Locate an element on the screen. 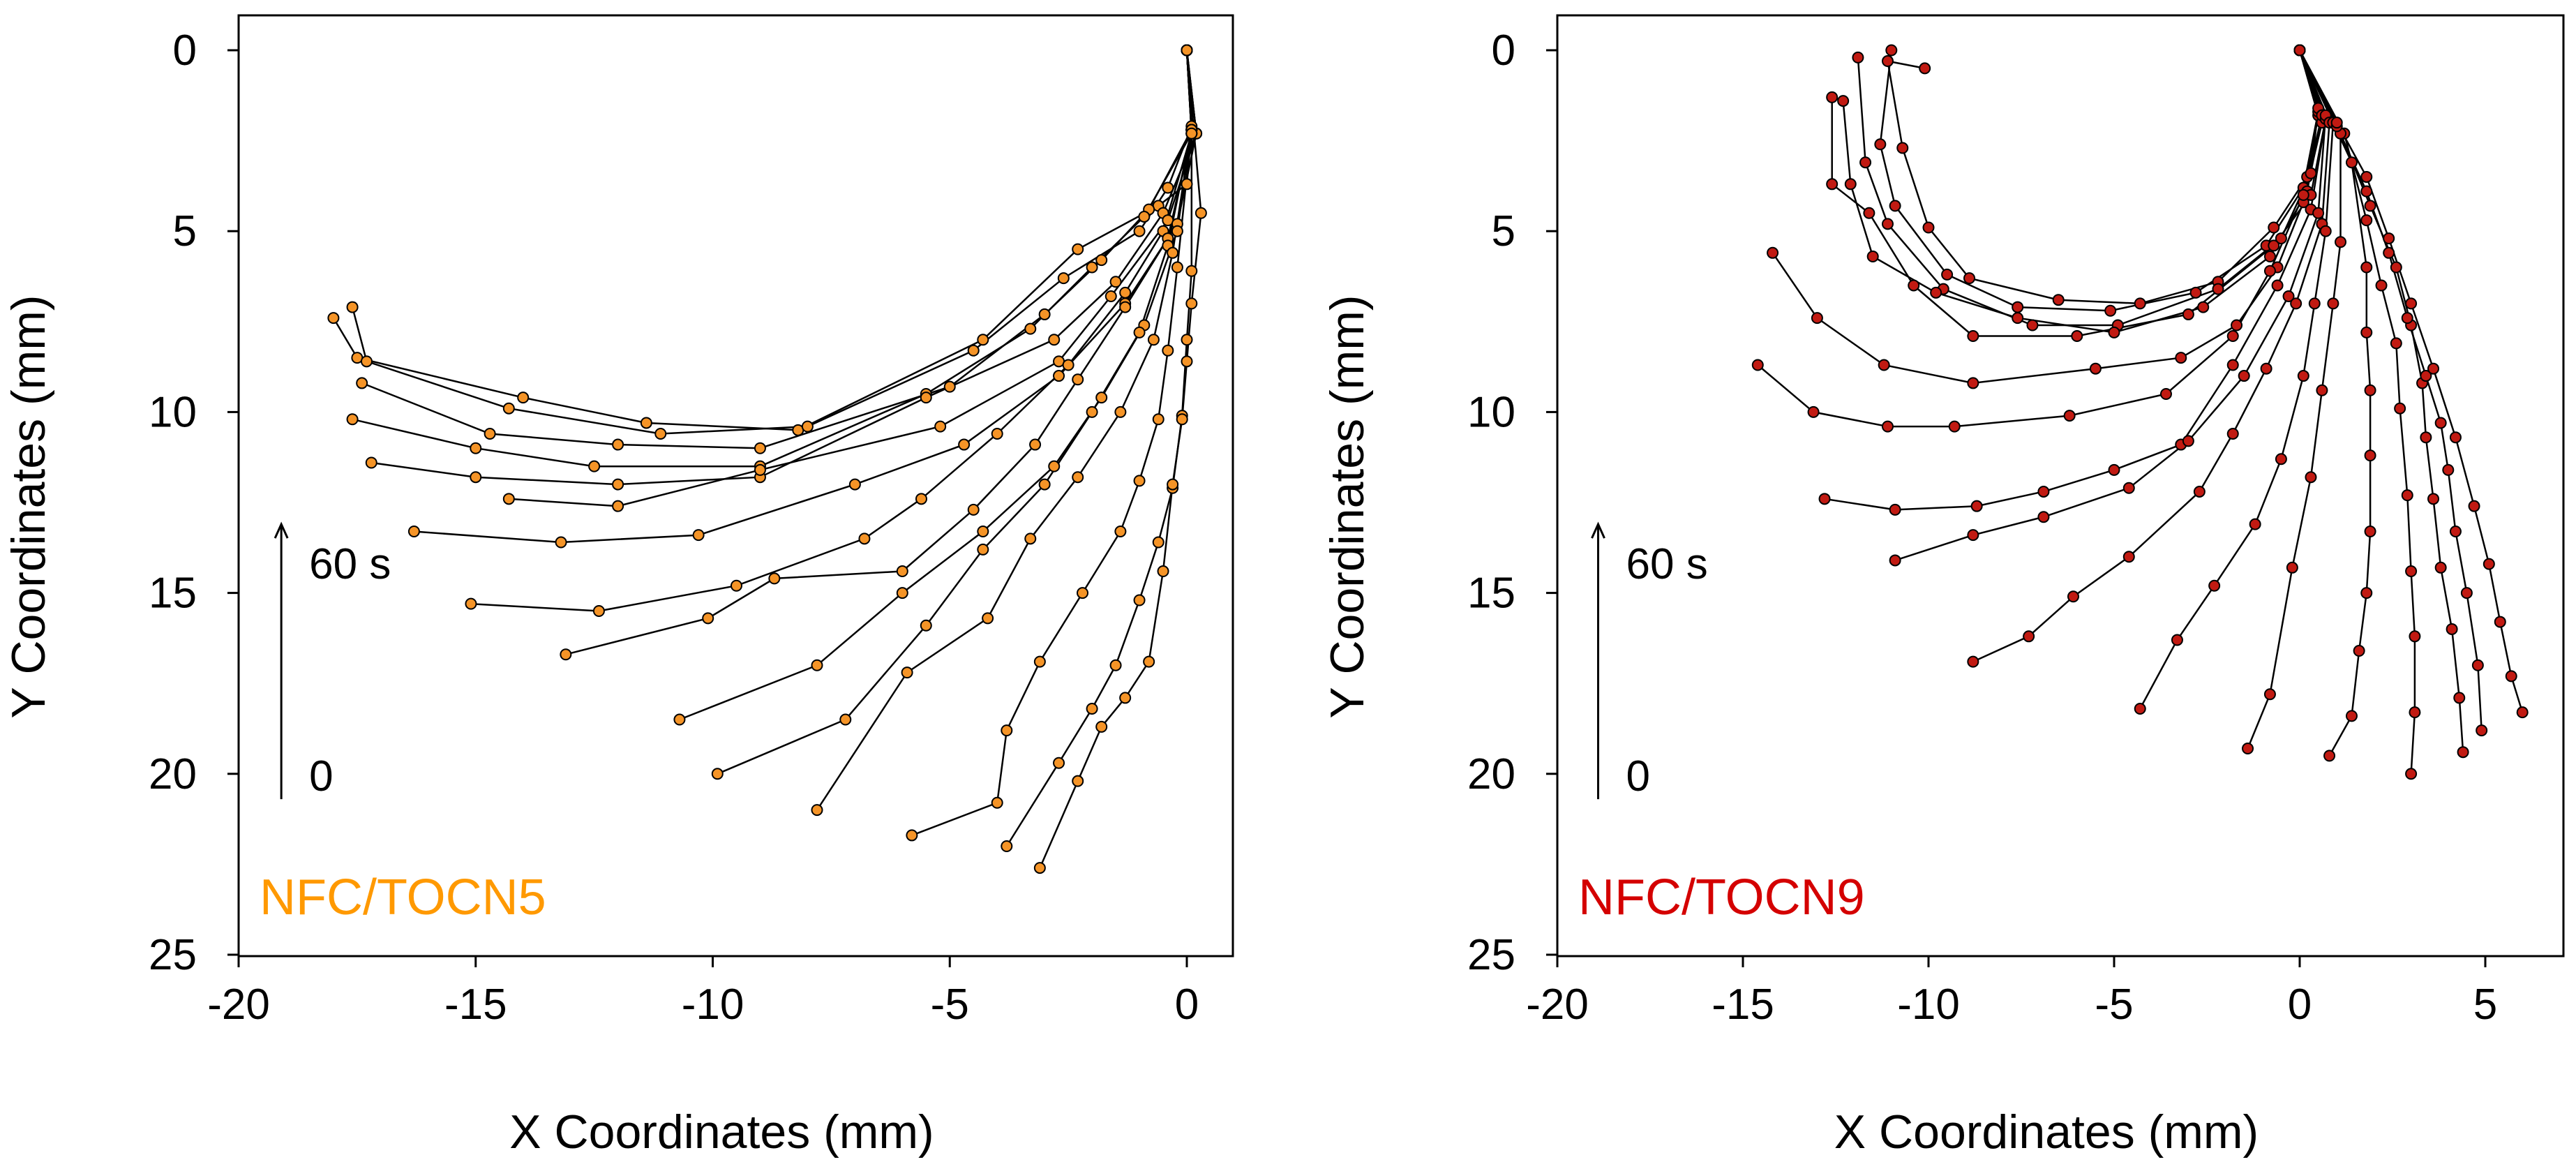  panel-label: NFC/TOCN9 is located at coordinates (1721, 897).